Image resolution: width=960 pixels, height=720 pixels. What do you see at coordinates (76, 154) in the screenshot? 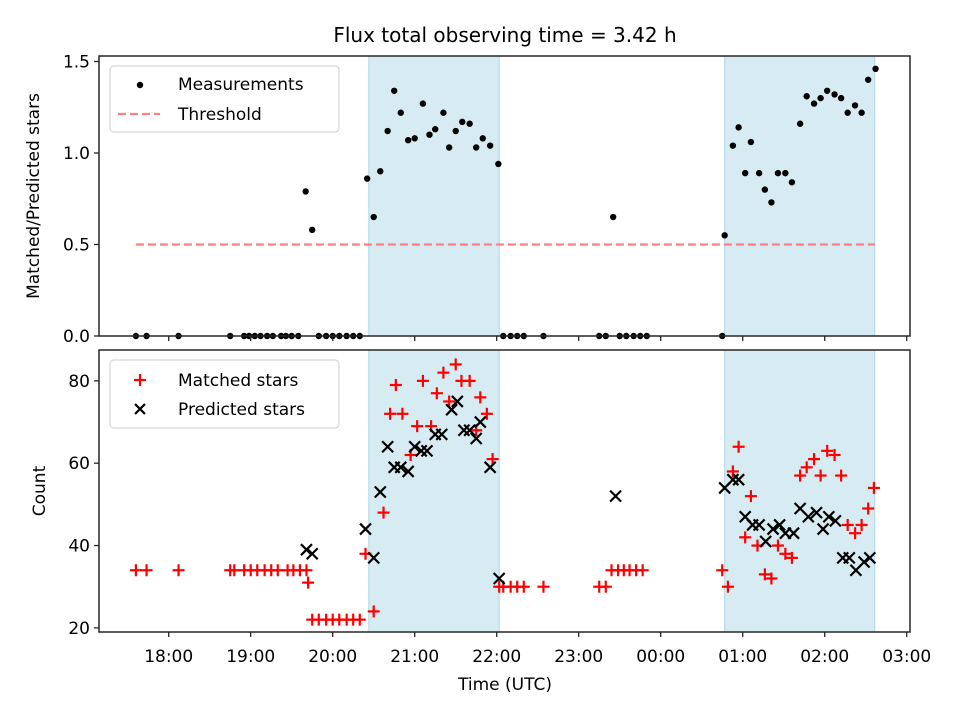
I see `y-tick-label: 1.0` at bounding box center [76, 154].